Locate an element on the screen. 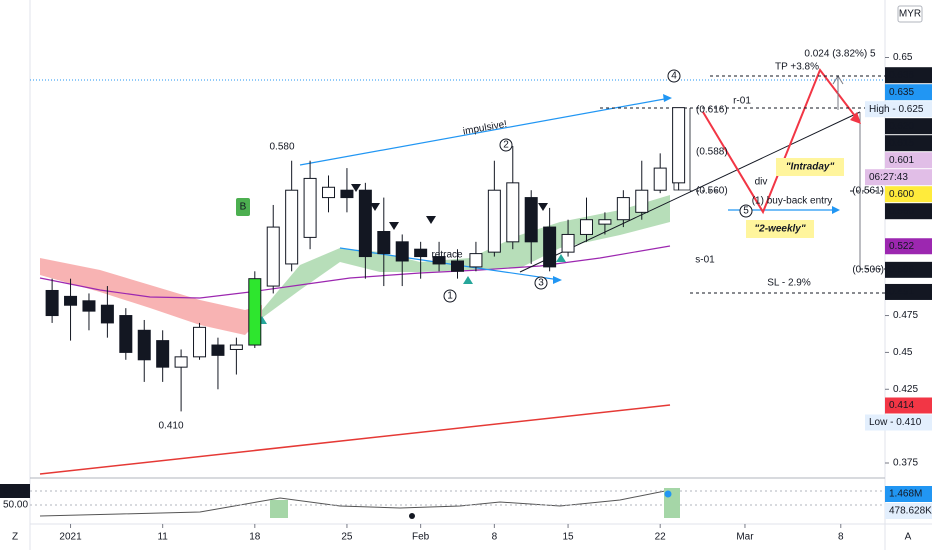 The image size is (932, 550). x-tick-label: 2021 is located at coordinates (70, 537).